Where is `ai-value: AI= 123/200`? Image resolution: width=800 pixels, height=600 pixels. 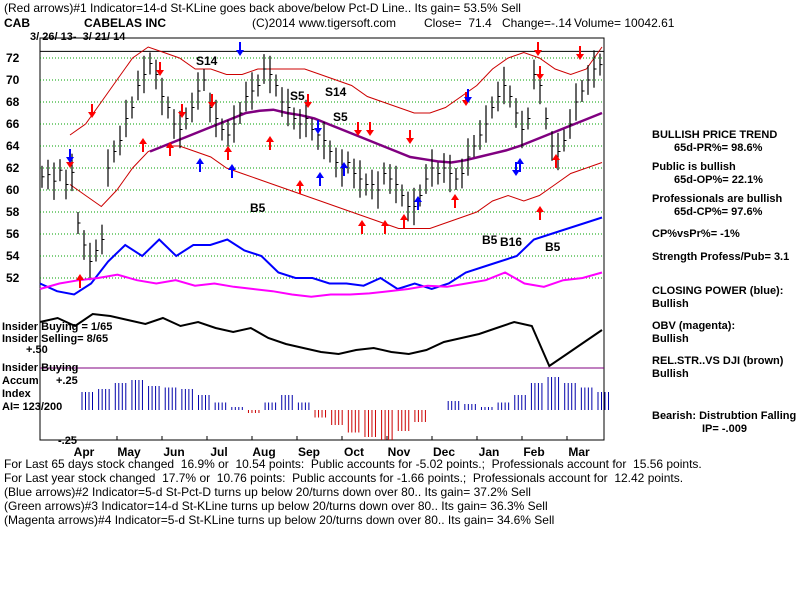 ai-value: AI= 123/200 is located at coordinates (32, 407).